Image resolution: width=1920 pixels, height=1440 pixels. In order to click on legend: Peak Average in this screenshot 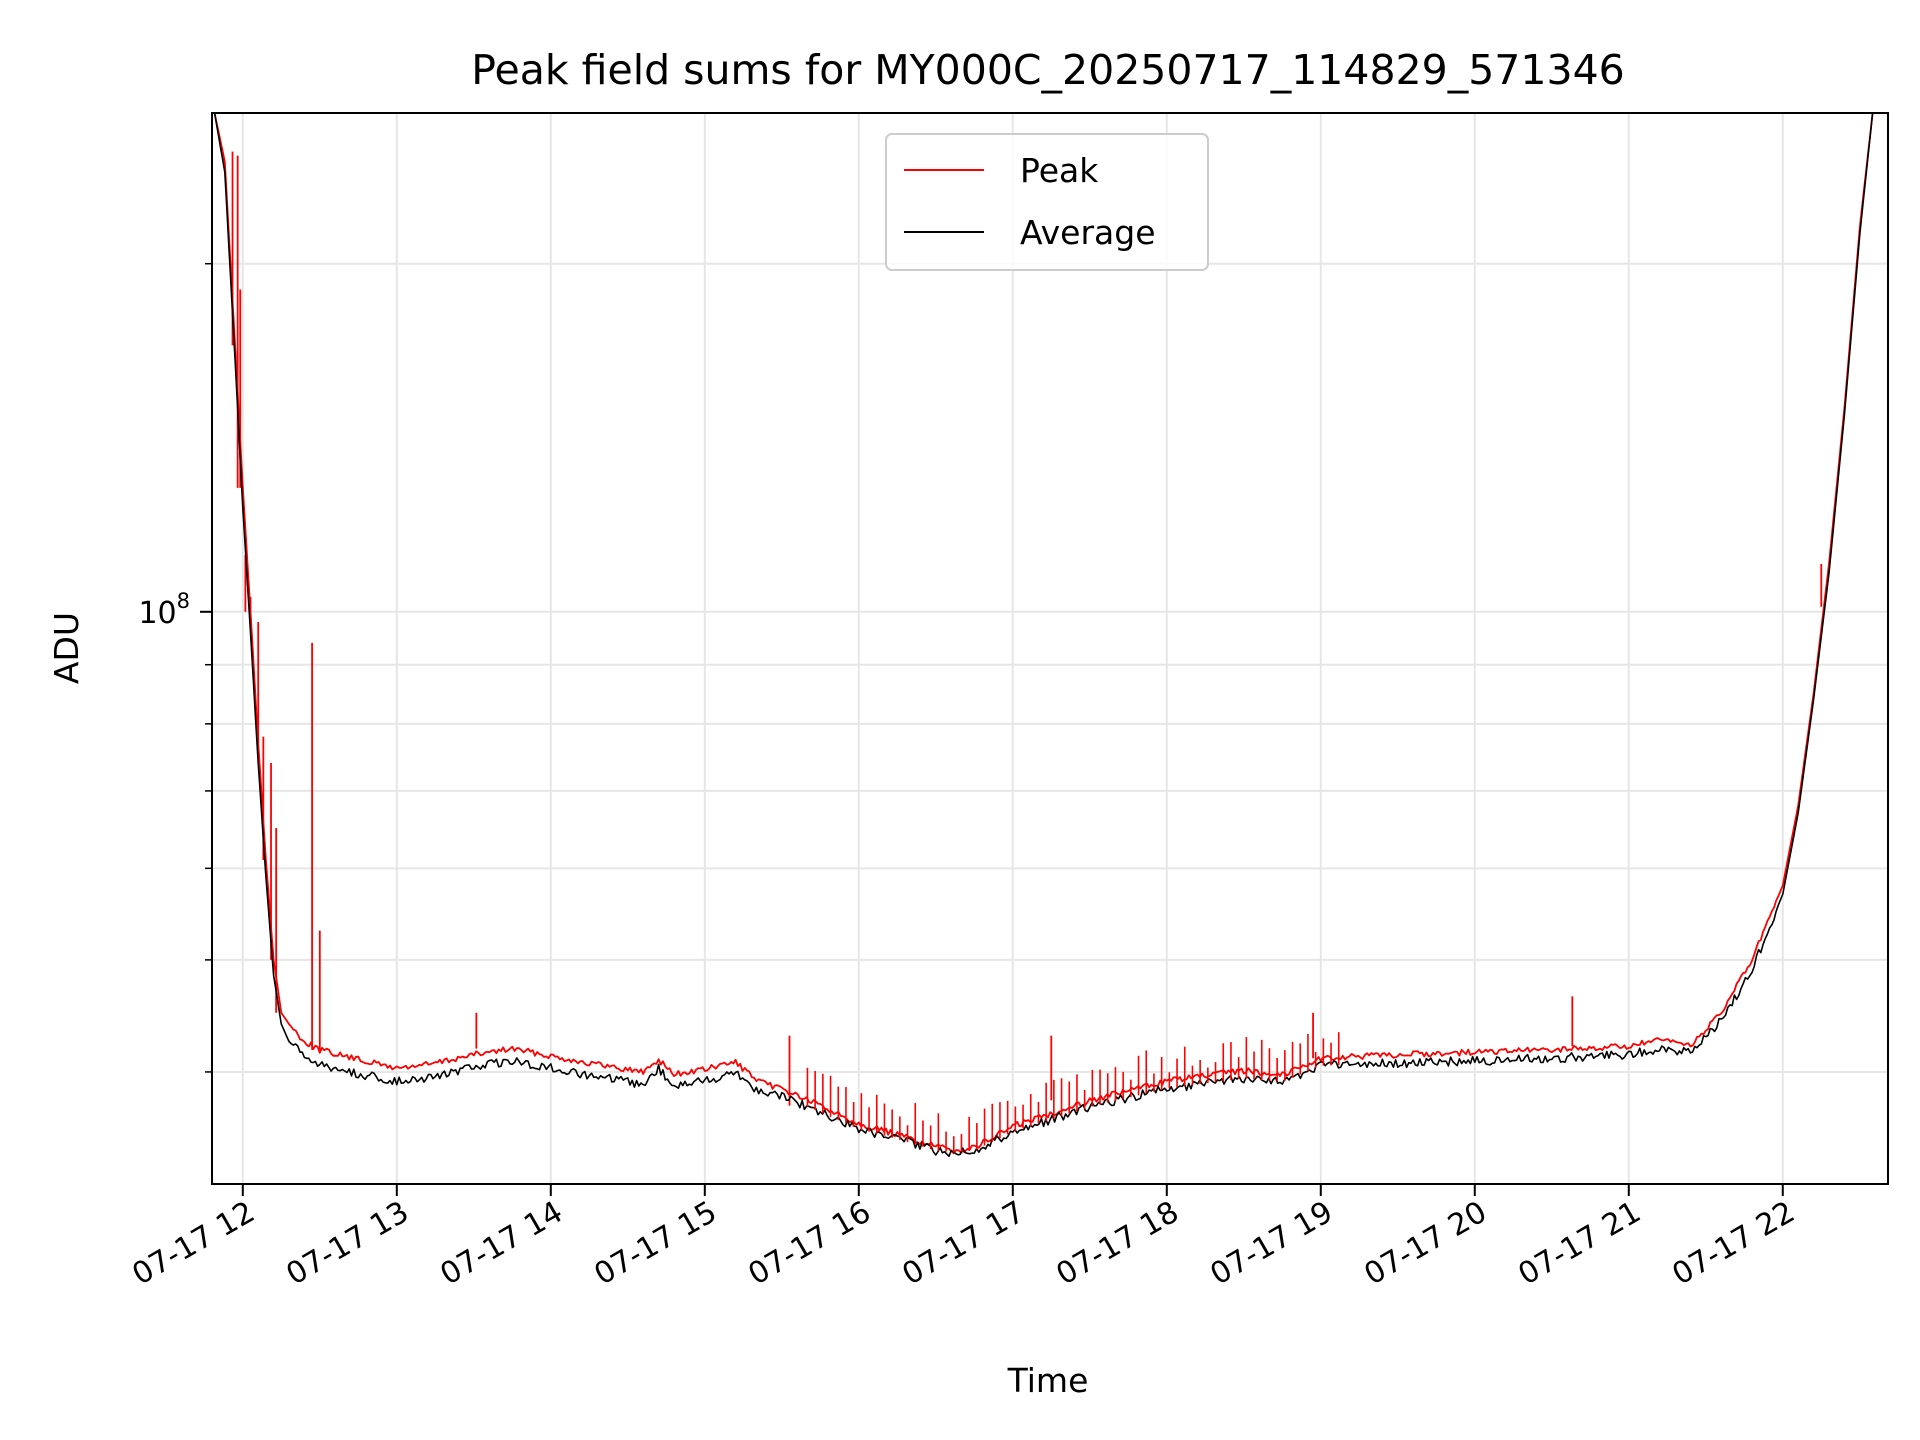, I will do `click(1047, 202)`.